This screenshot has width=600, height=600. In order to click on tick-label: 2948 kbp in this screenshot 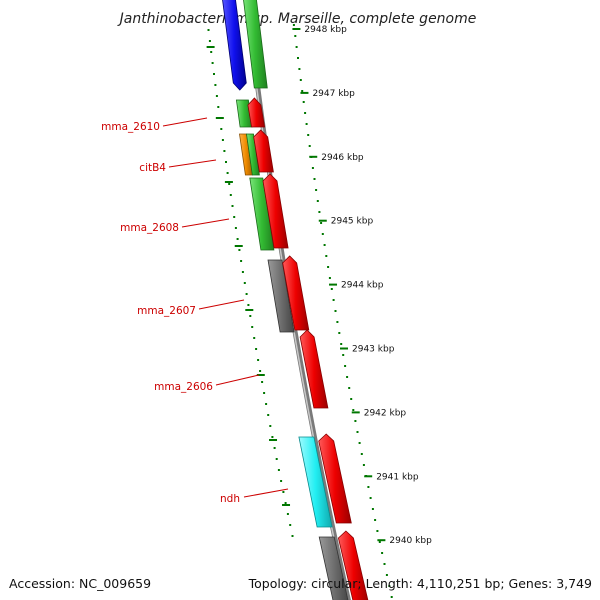, I will do `click(325, 30)`.